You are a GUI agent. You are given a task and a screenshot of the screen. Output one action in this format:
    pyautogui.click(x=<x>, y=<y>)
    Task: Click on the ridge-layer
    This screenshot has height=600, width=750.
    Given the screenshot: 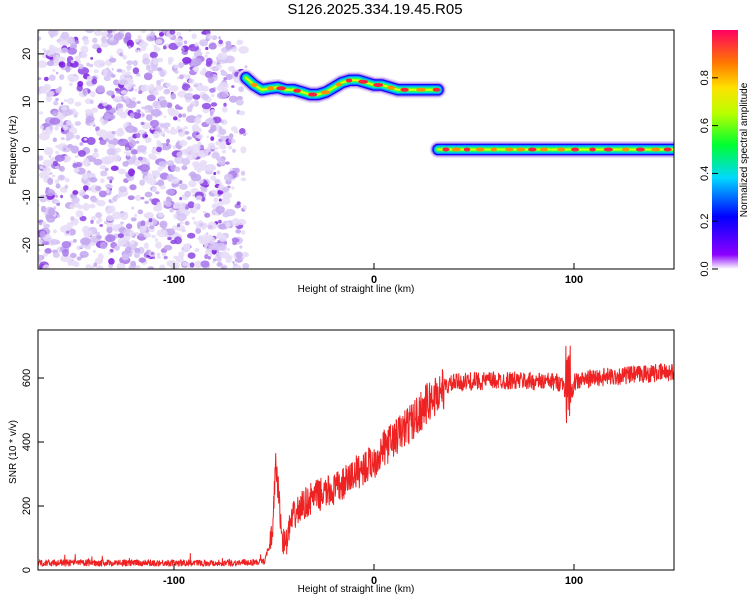 What is the action you would take?
    pyautogui.click(x=455, y=113)
    